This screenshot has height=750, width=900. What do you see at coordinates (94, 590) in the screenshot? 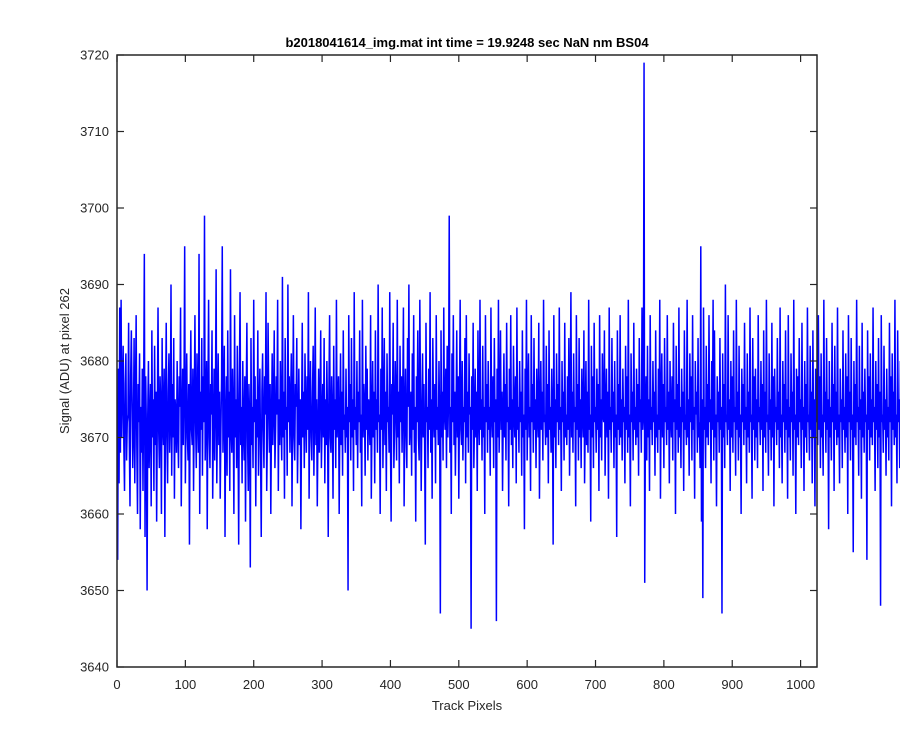
I see `y-tick-label: 3650` at bounding box center [94, 590].